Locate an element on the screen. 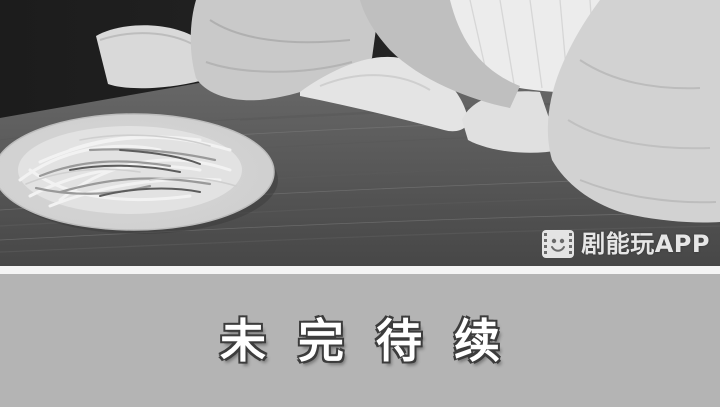 This screenshot has width=720, height=407. film-face-icon is located at coordinates (558, 244).